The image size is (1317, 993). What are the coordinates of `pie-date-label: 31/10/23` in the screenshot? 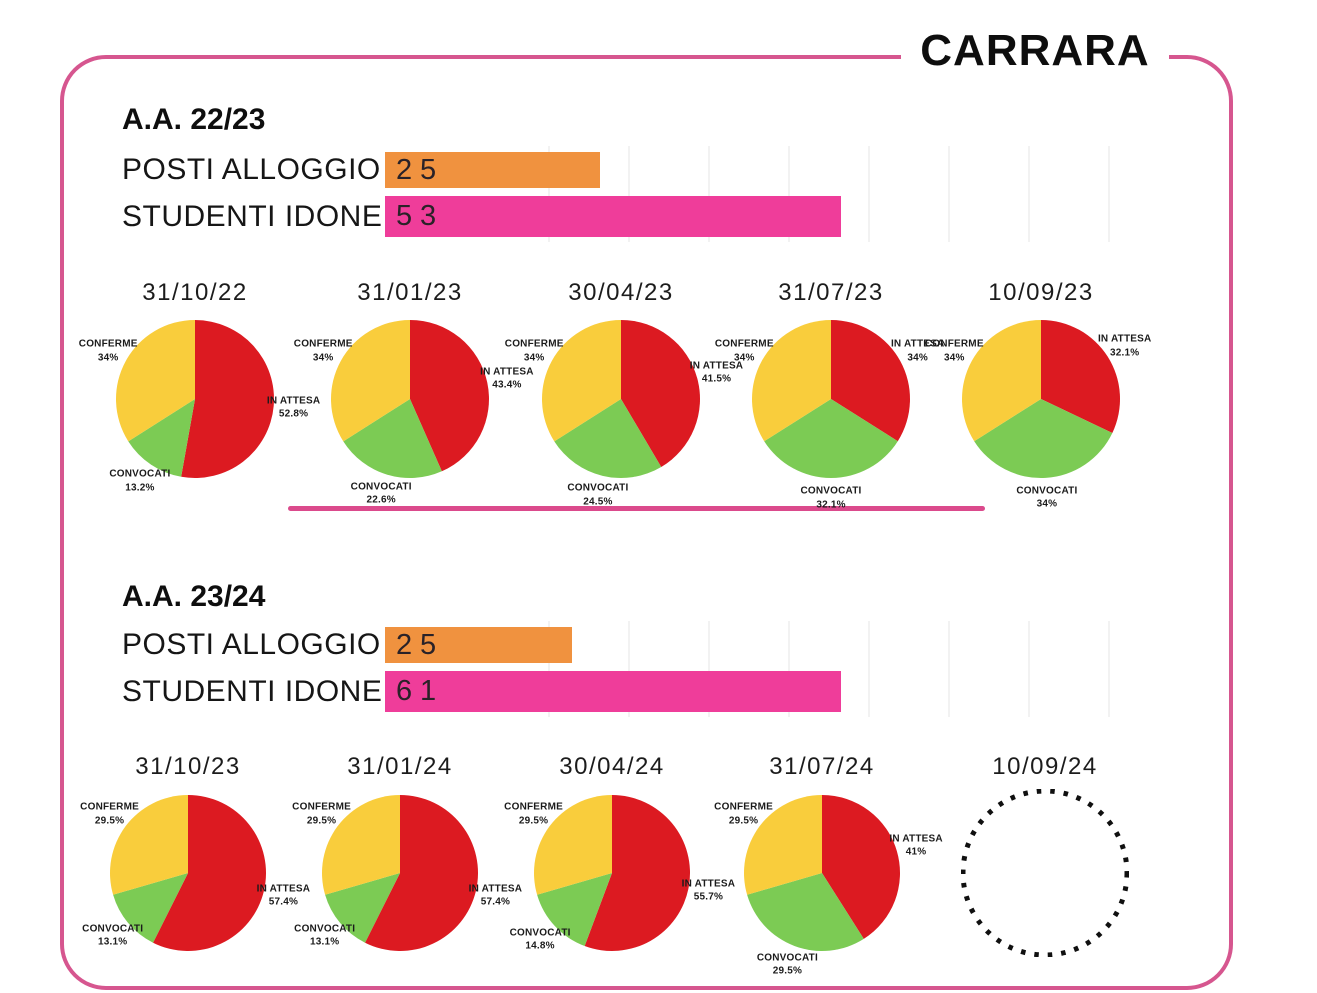 It's located at (188, 766).